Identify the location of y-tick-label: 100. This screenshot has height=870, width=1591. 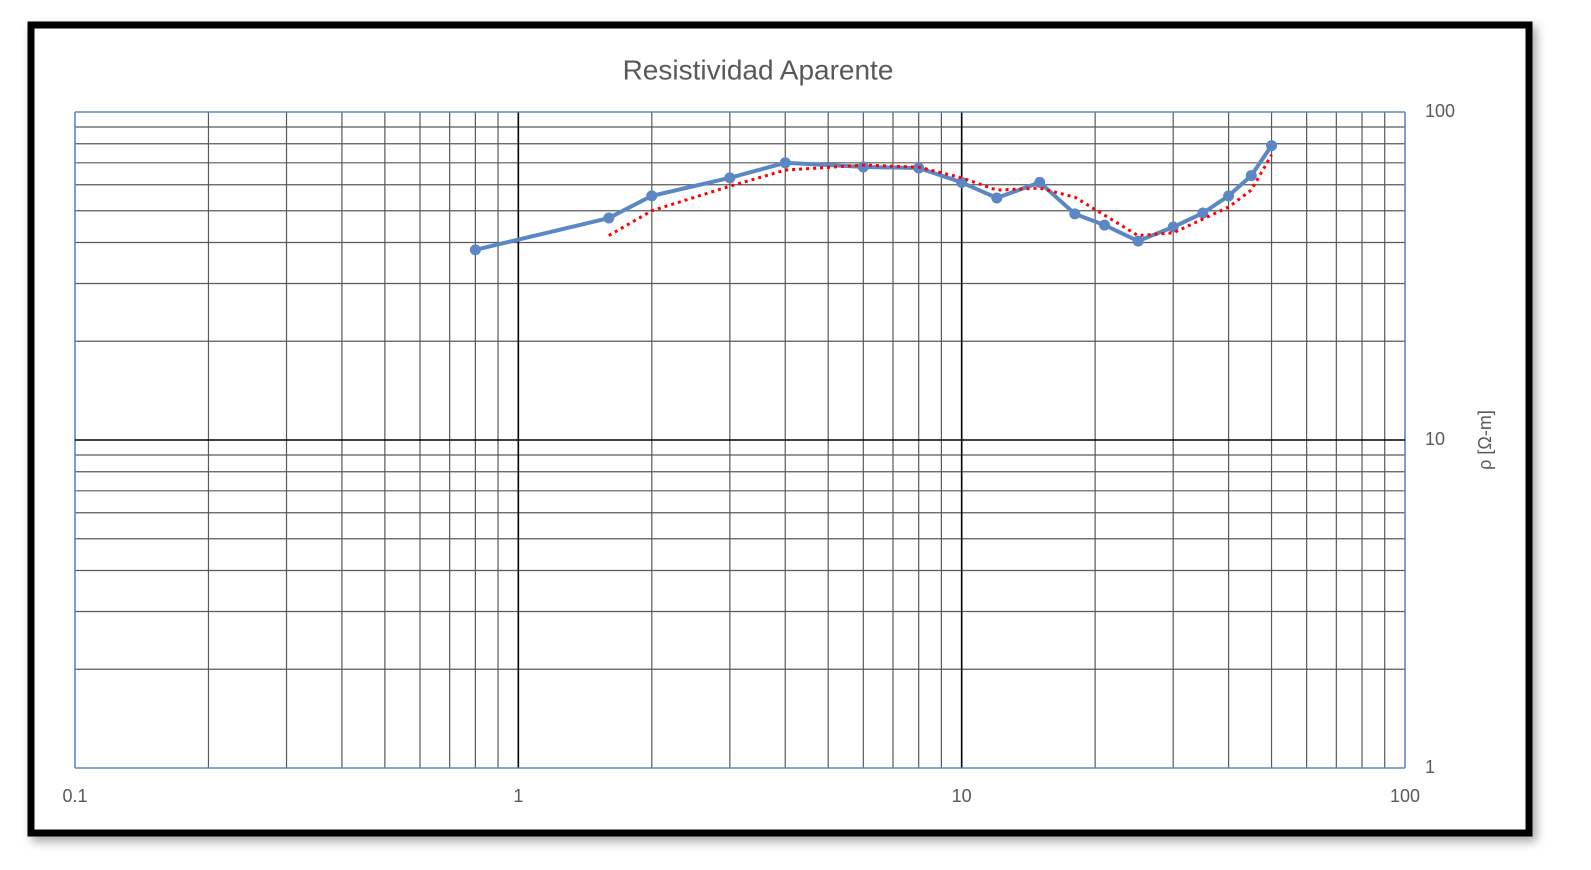
(1440, 111).